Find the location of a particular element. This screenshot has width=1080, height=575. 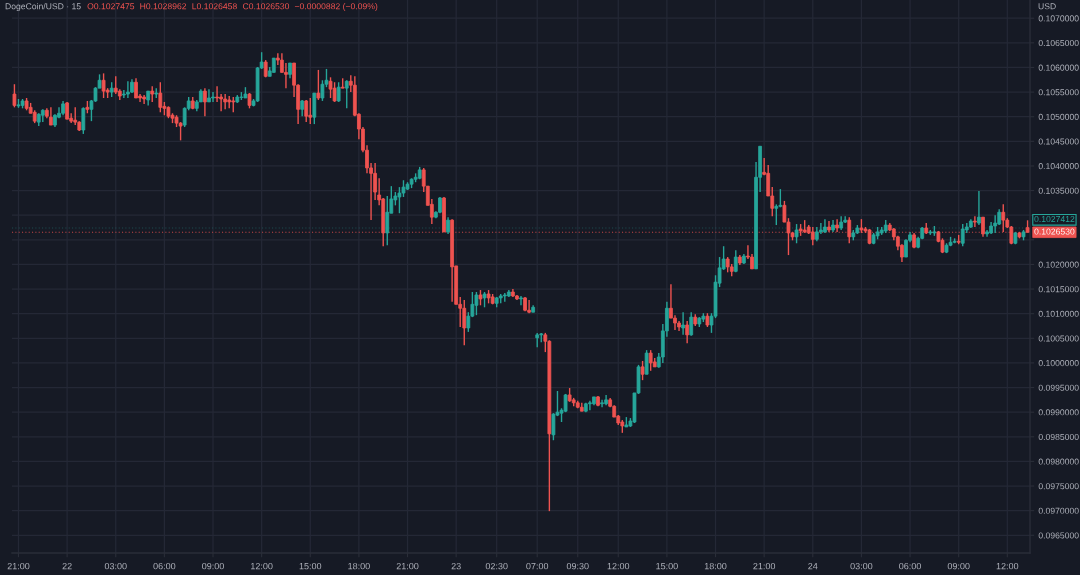

y-tick-label: 0.0980000 is located at coordinates (1058, 461).